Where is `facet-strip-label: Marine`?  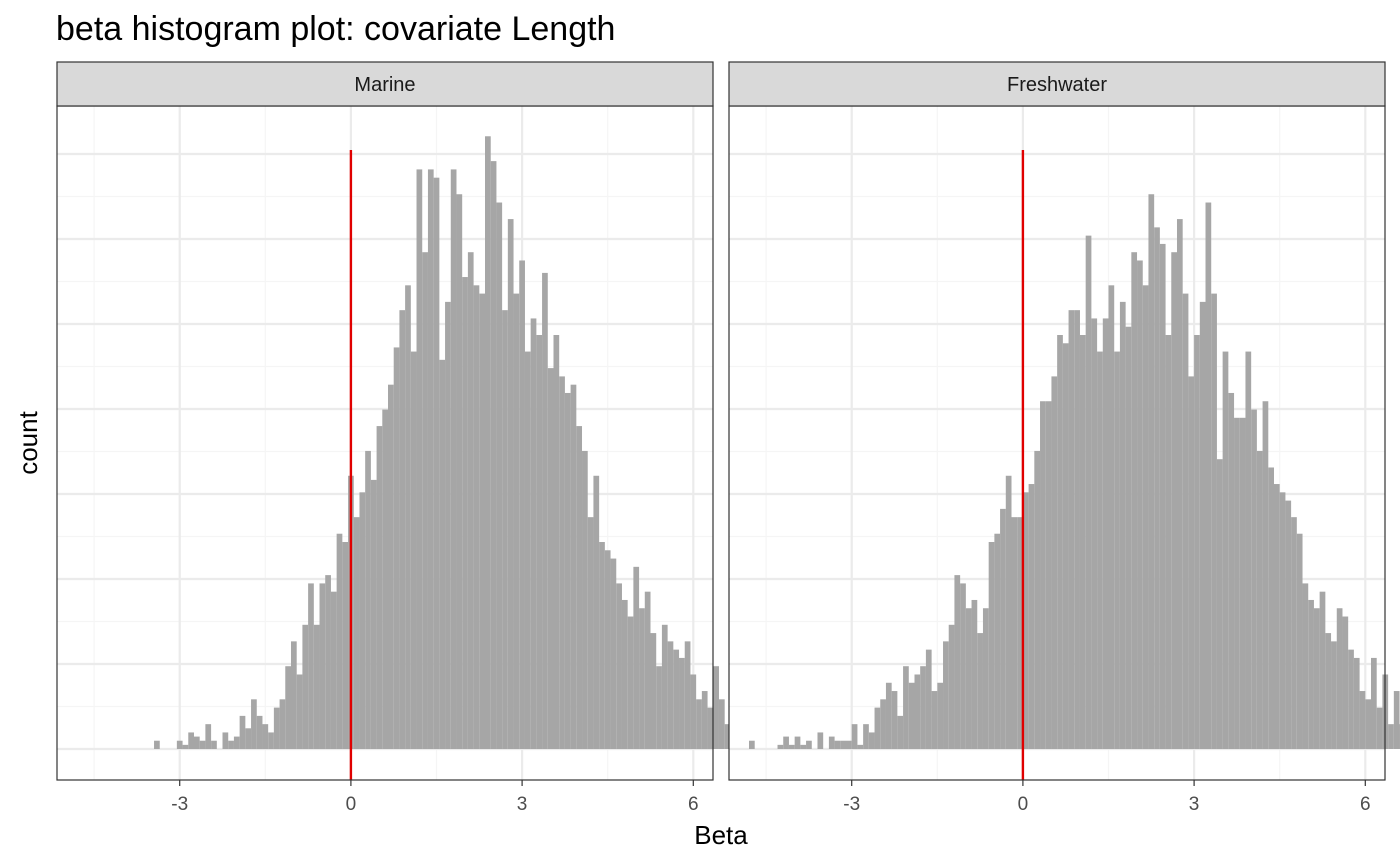
facet-strip-label: Marine is located at coordinates (384, 85).